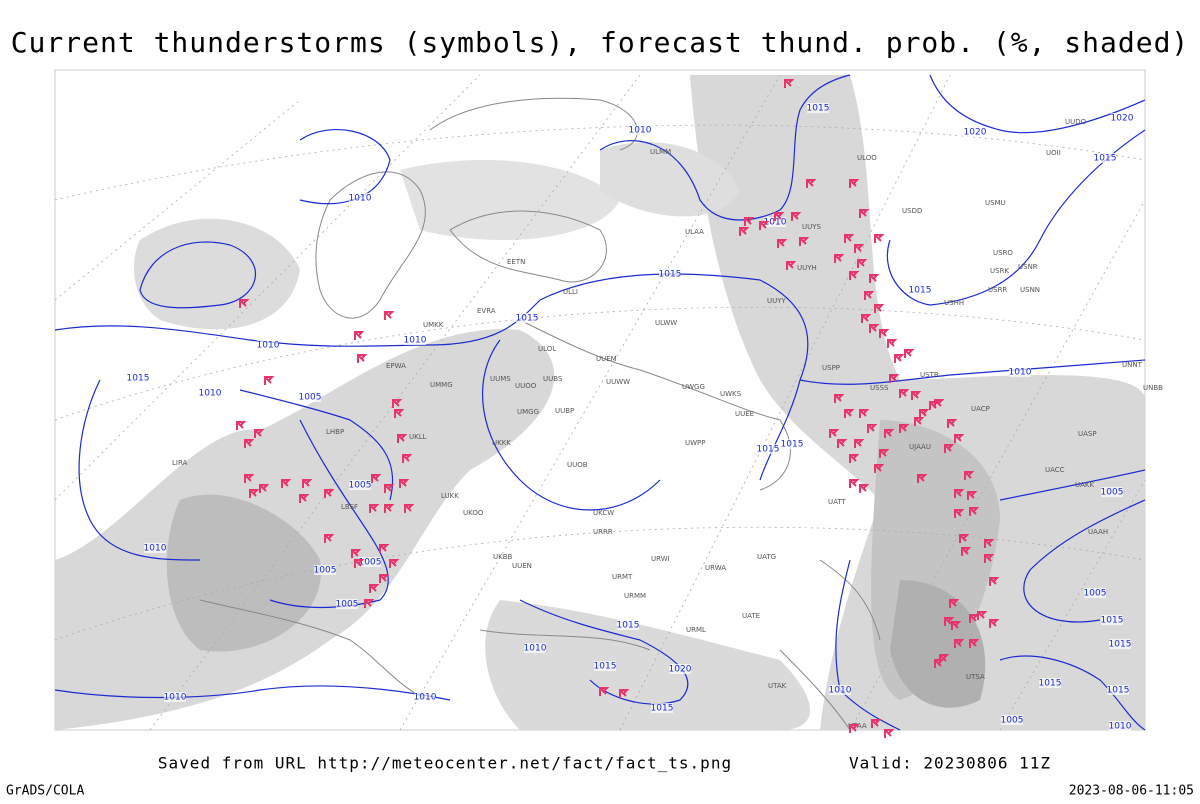 The image size is (1200, 804). I want to click on station-label: URML, so click(696, 630).